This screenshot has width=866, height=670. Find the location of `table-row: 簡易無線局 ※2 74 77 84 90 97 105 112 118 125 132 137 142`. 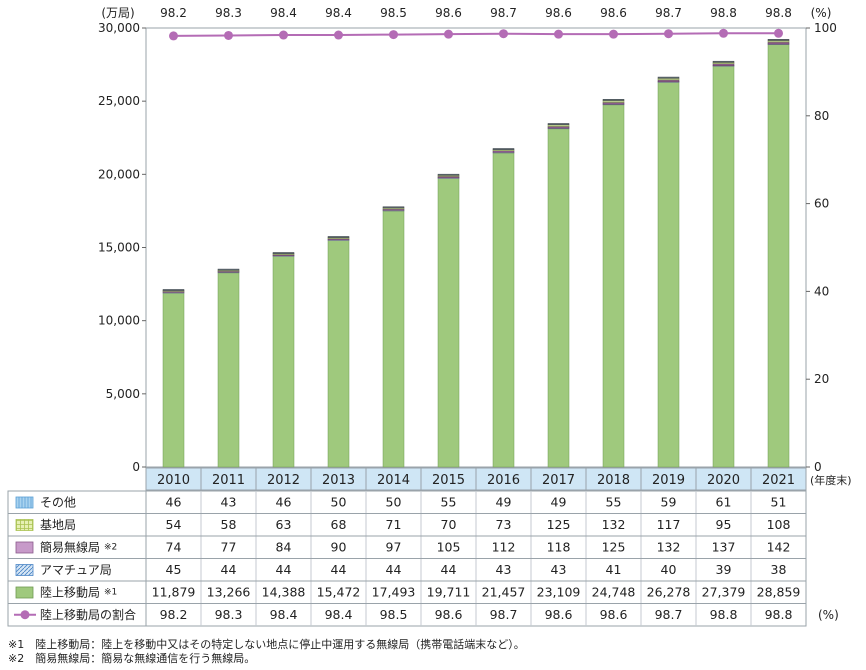

table-row: 簡易無線局 ※2 74 77 84 90 97 105 112 118 125 132 137 142 is located at coordinates (402, 546).